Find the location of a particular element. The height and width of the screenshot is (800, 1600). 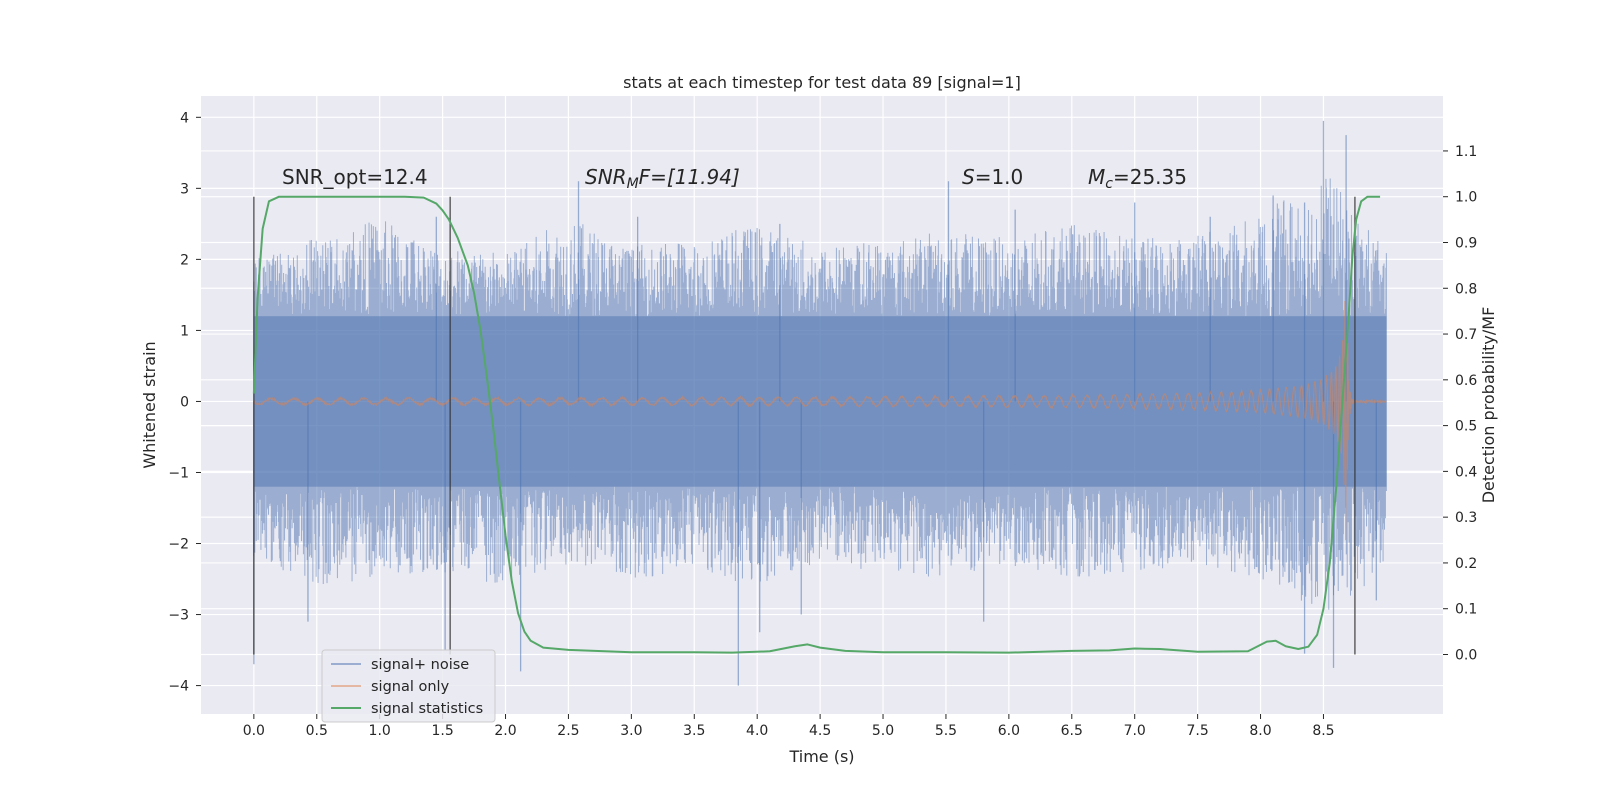

x-axis-label: Time (s) is located at coordinates (821, 756).